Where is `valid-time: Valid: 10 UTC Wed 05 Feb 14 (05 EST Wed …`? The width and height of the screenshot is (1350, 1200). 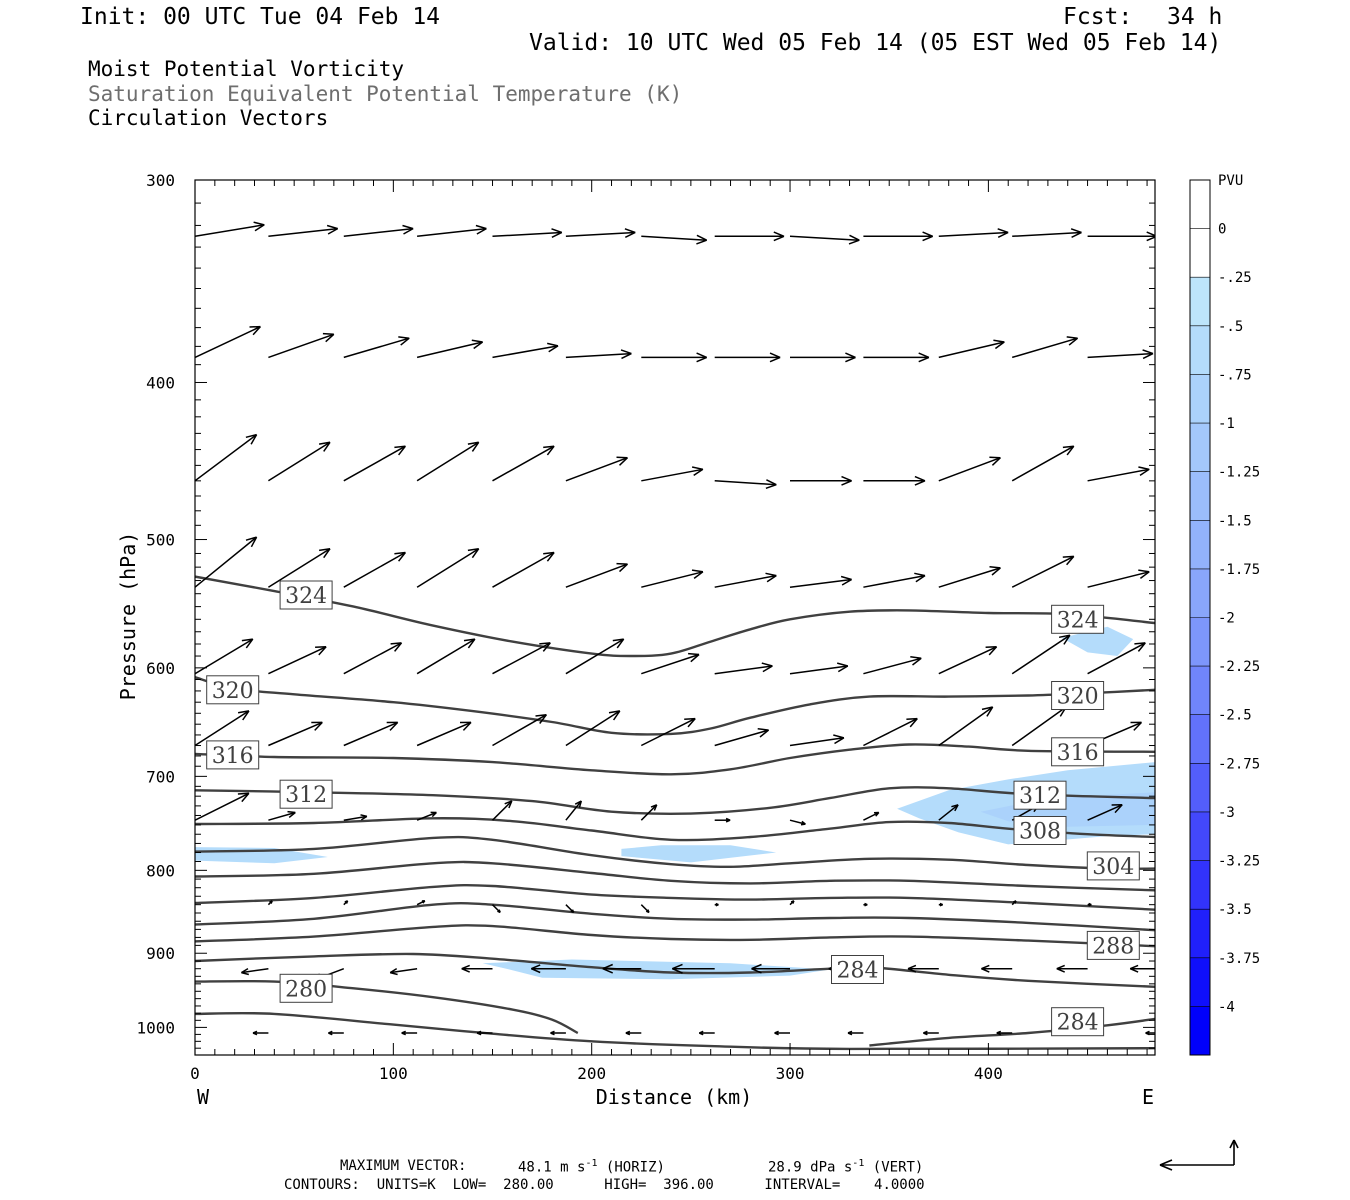 valid-time: Valid: 10 UTC Wed 05 Feb 14 (05 EST Wed … is located at coordinates (875, 43).